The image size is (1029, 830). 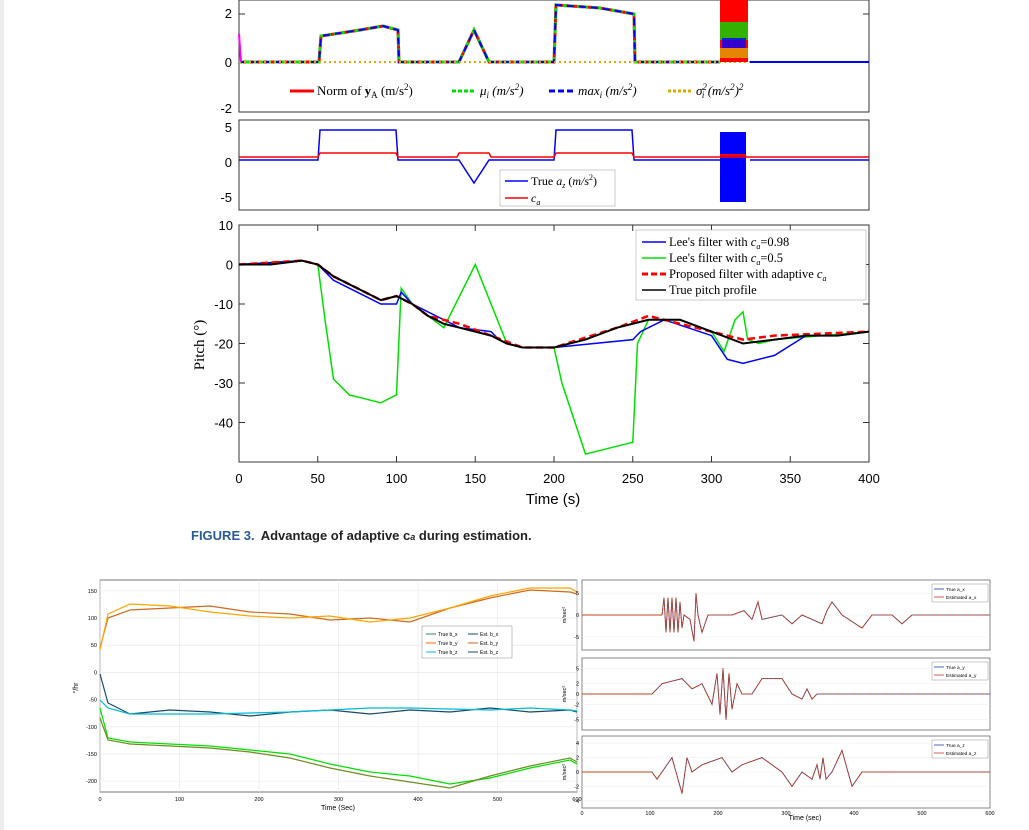 I want to click on mid-panel: 5 0 -5 True az (m/s2) ca, so click(x=545, y=165).